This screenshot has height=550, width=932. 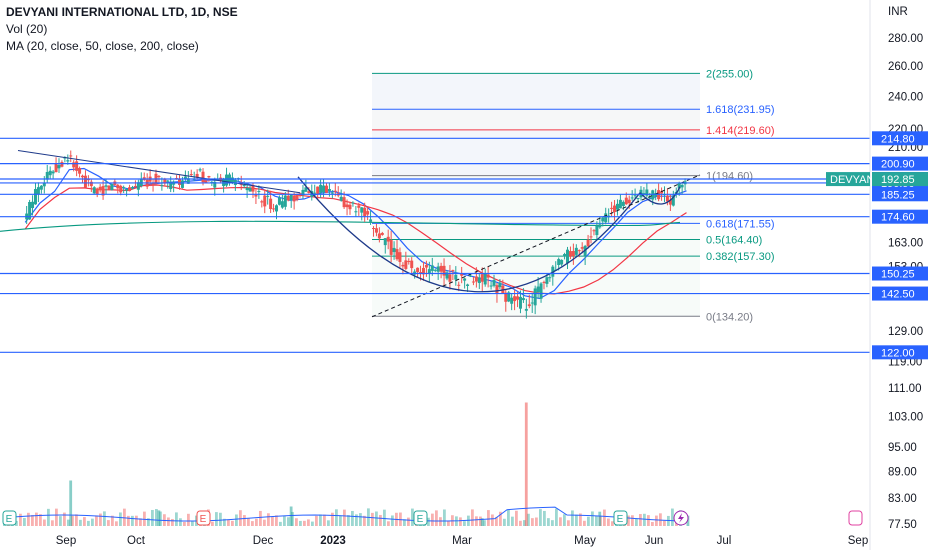 What do you see at coordinates (122, 12) in the screenshot?
I see `symbol-title: DEVYANI INTERNATIONAL LTD, 1D, NSE` at bounding box center [122, 12].